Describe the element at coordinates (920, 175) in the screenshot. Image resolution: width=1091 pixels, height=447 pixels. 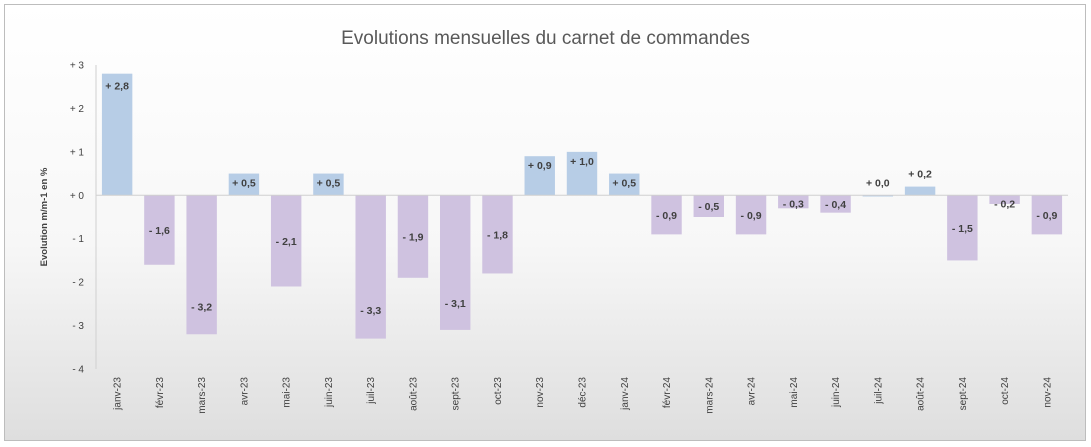
I see `data-label: + 0,2` at that location.